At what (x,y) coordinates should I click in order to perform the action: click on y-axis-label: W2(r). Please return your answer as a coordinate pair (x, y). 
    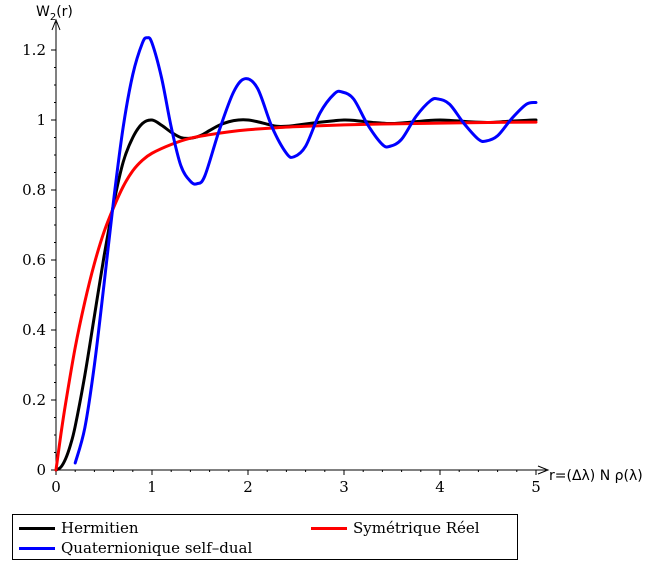
    Looking at the image, I should click on (54, 13).